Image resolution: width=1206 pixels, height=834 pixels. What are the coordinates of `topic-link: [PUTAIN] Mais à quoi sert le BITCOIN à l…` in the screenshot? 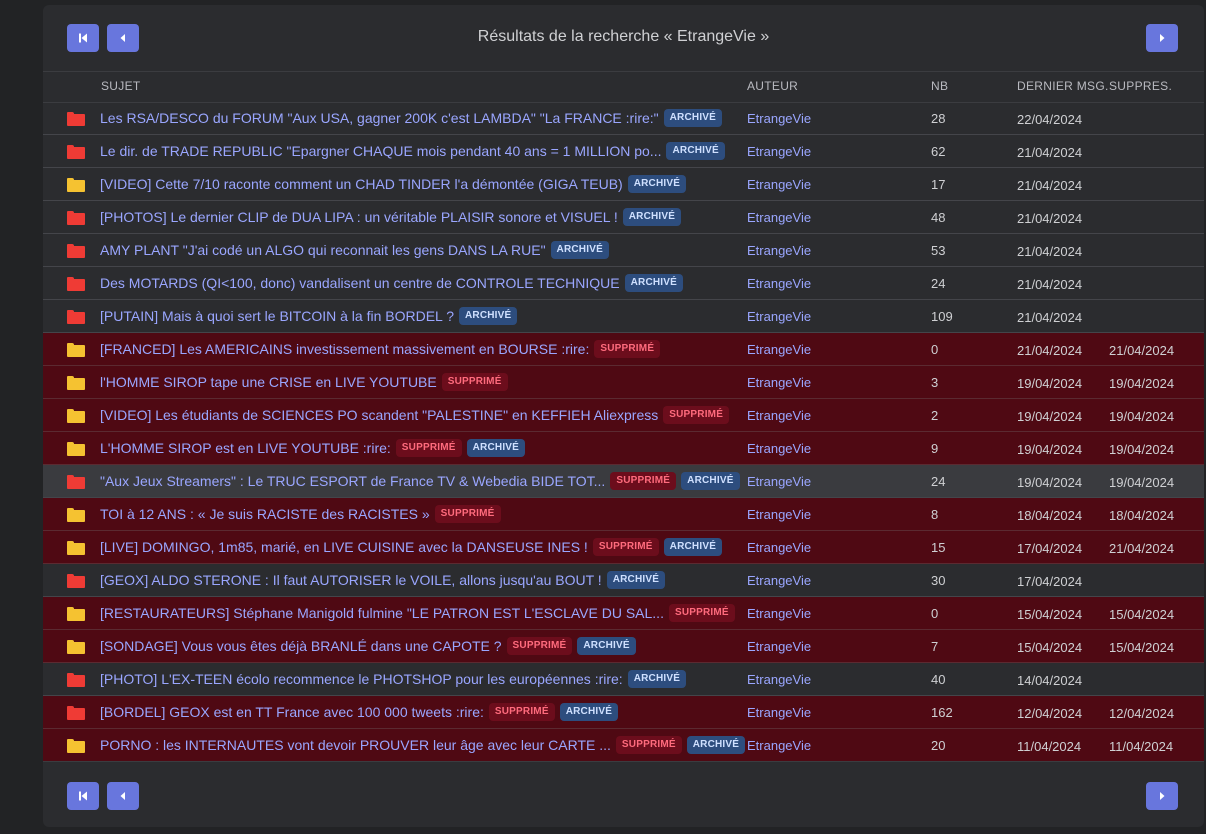 It's located at (277, 316).